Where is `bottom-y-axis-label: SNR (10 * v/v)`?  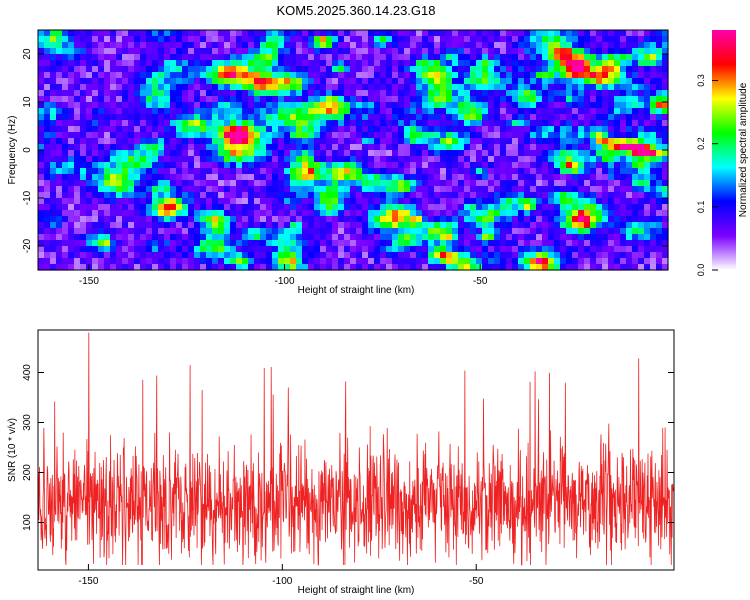 bottom-y-axis-label: SNR (10 * v/v) is located at coordinates (12, 450).